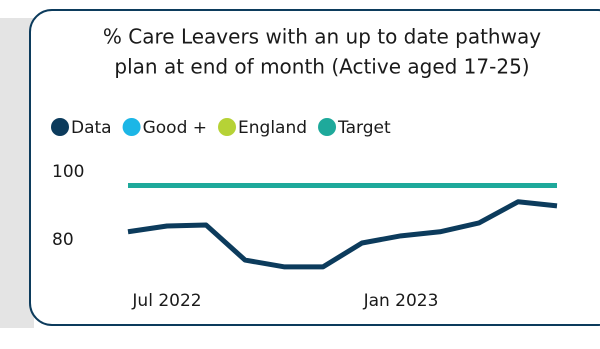 The width and height of the screenshot is (600, 349). What do you see at coordinates (91, 128) in the screenshot?
I see `legend-label: Data` at bounding box center [91, 128].